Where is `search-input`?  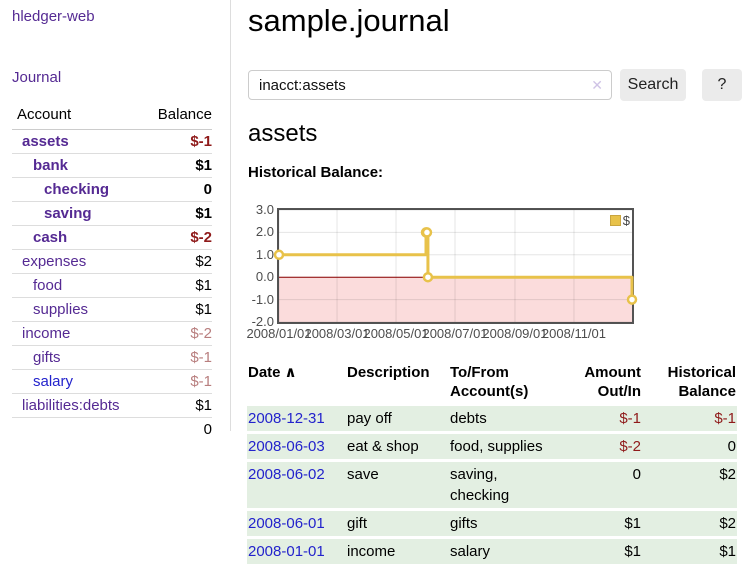
search-input is located at coordinates (430, 85).